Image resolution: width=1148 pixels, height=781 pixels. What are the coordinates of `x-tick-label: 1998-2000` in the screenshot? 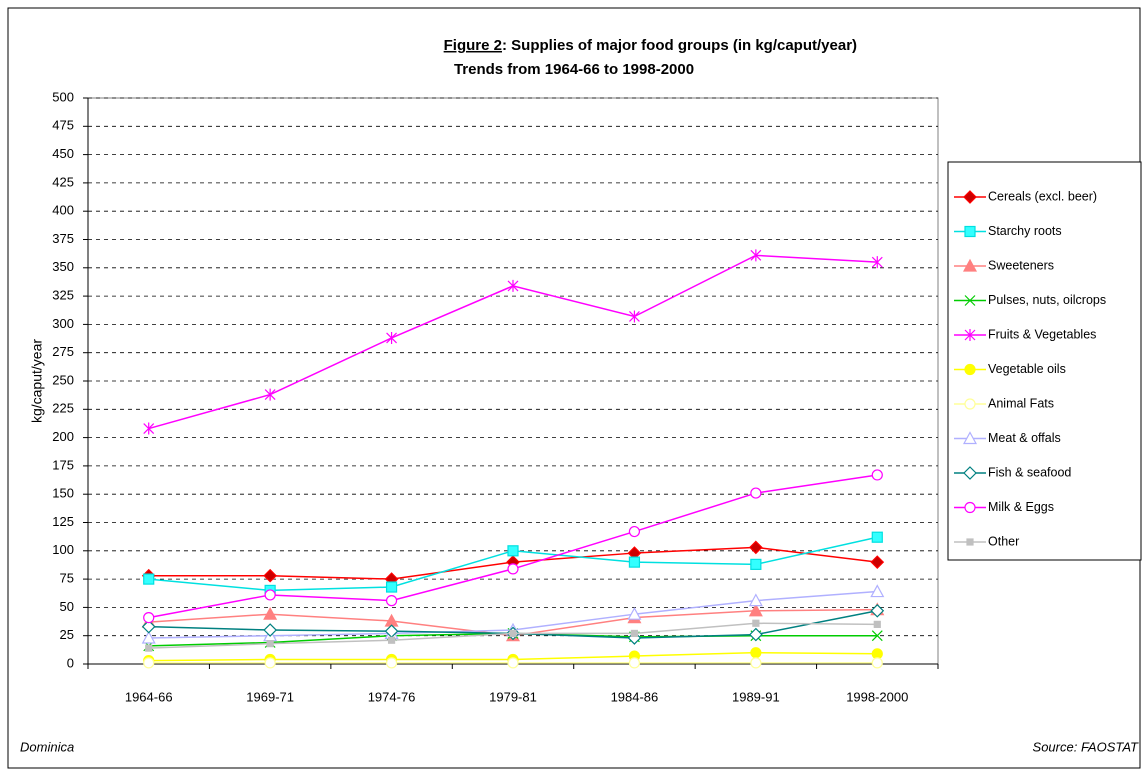 It's located at (877, 696).